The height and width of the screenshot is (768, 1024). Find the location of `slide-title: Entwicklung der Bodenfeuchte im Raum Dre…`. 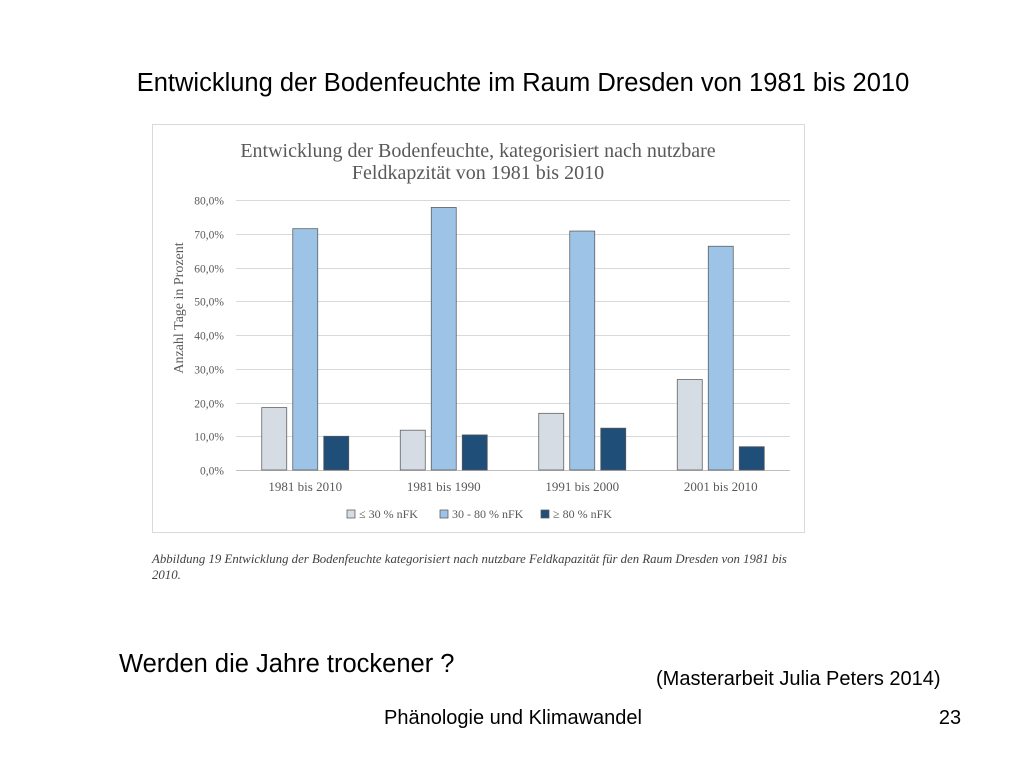

slide-title: Entwicklung der Bodenfeuchte im Raum Dre… is located at coordinates (523, 83).